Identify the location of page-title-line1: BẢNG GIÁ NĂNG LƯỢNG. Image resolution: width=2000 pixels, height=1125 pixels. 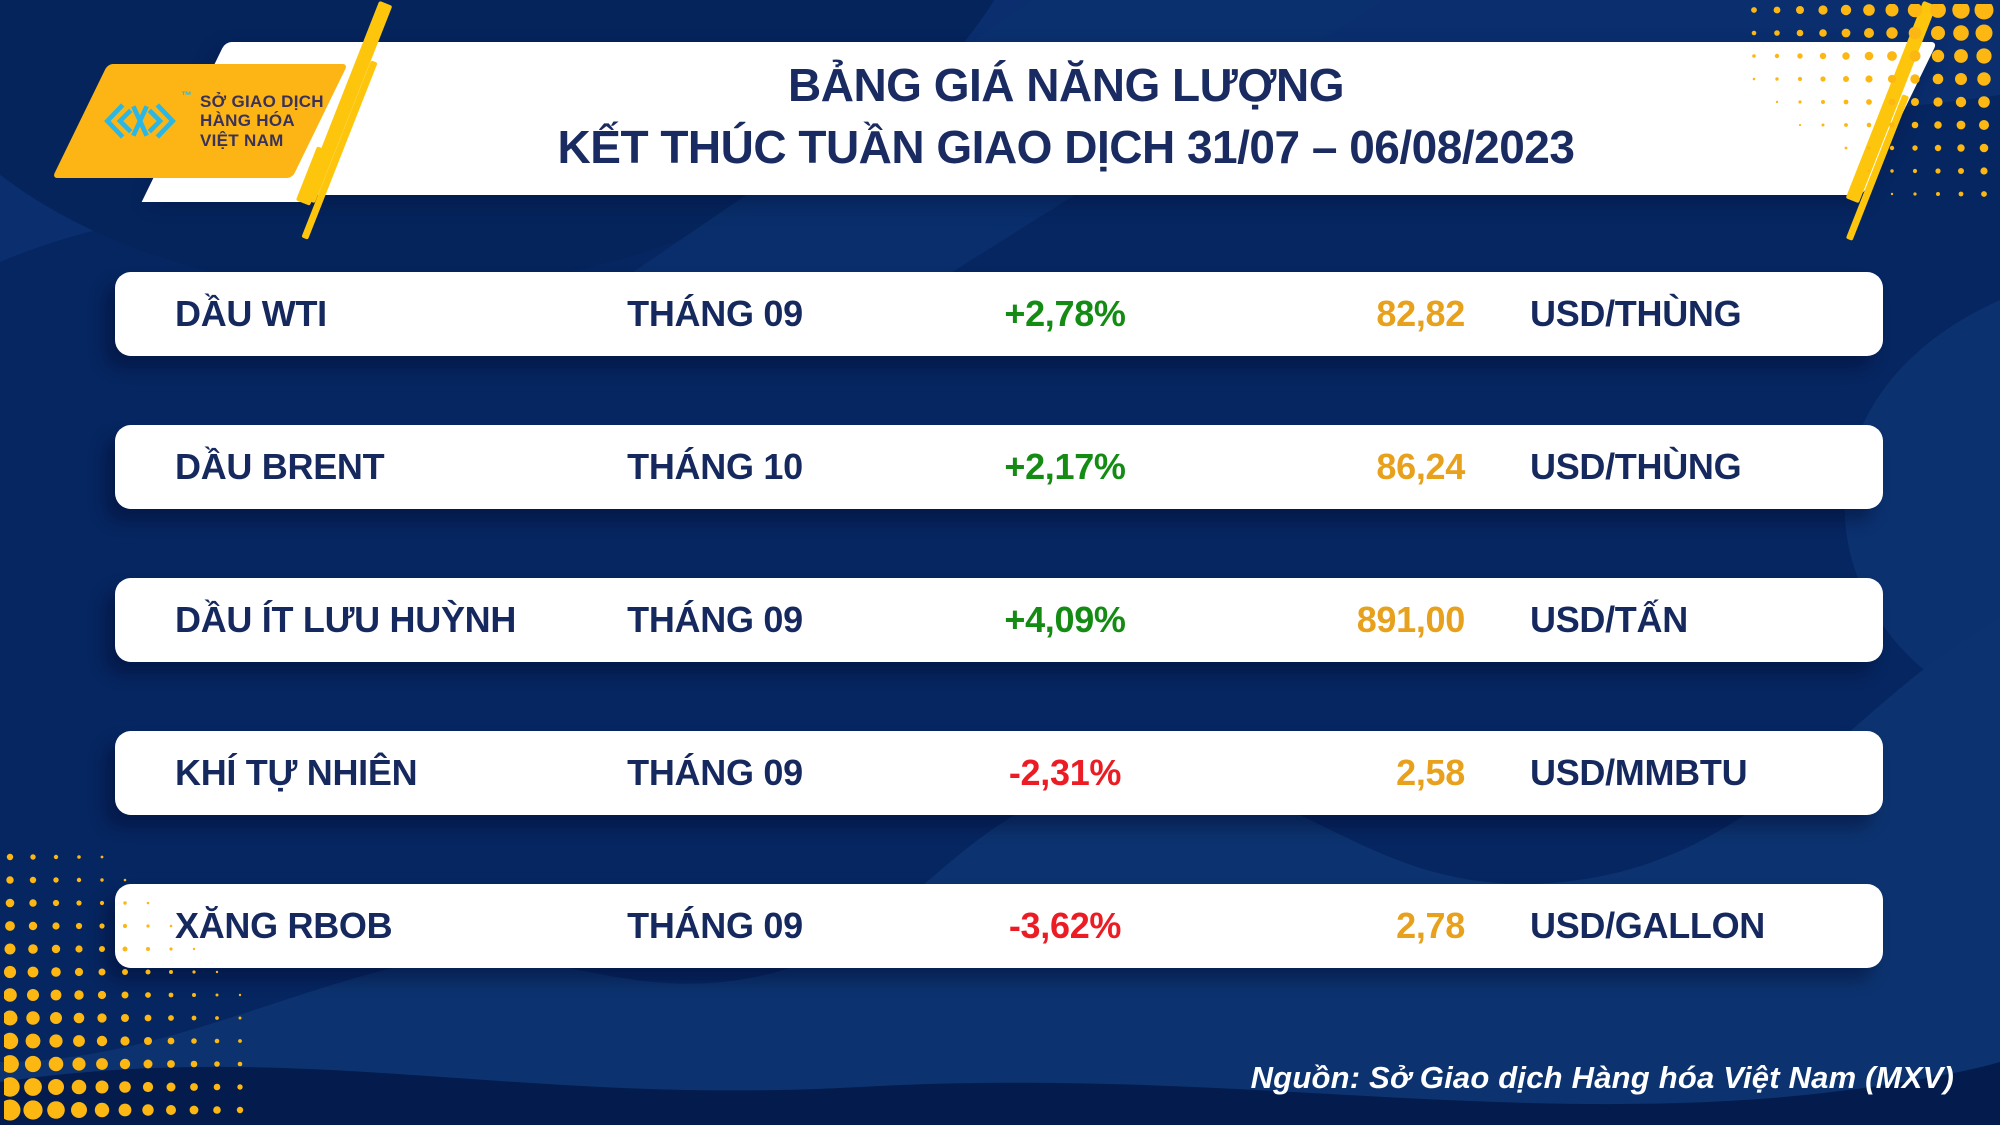
(1066, 85).